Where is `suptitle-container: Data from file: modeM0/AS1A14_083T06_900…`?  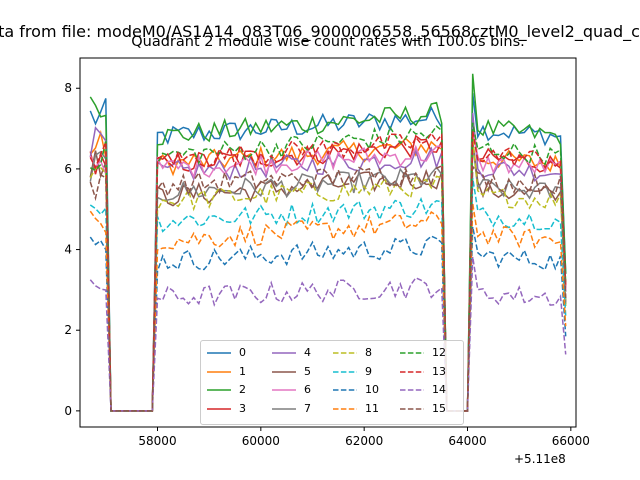 suptitle-container: Data from file: modeM0/AS1A14_083T06_900… is located at coordinates (320, 35).